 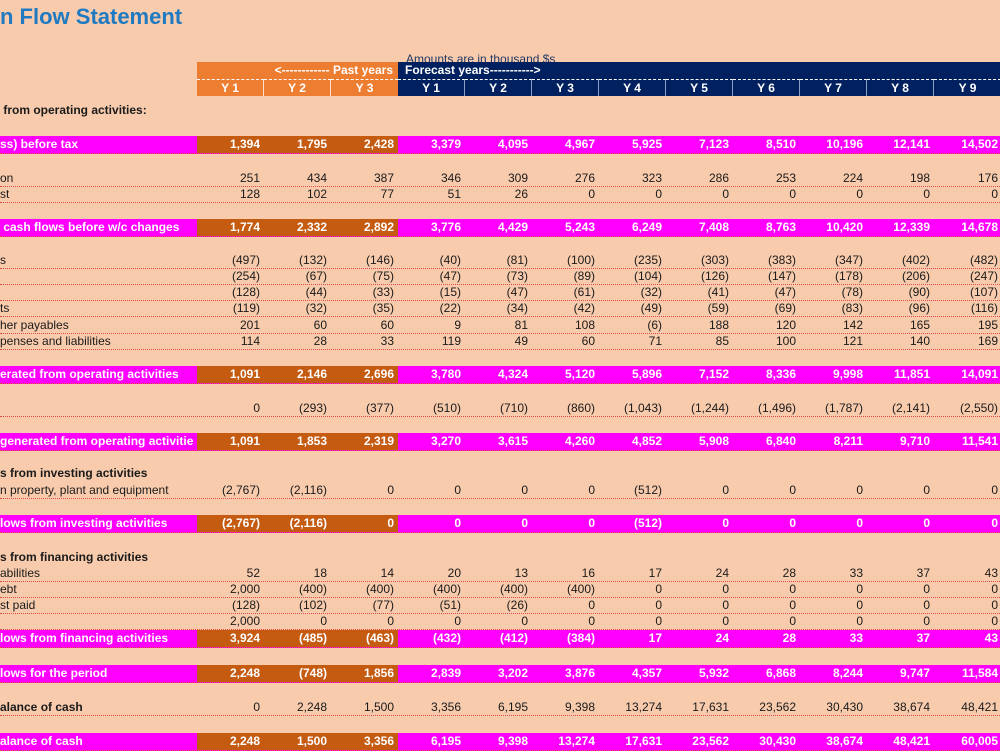 What do you see at coordinates (848, 260) in the screenshot?
I see `cell-value: (347)` at bounding box center [848, 260].